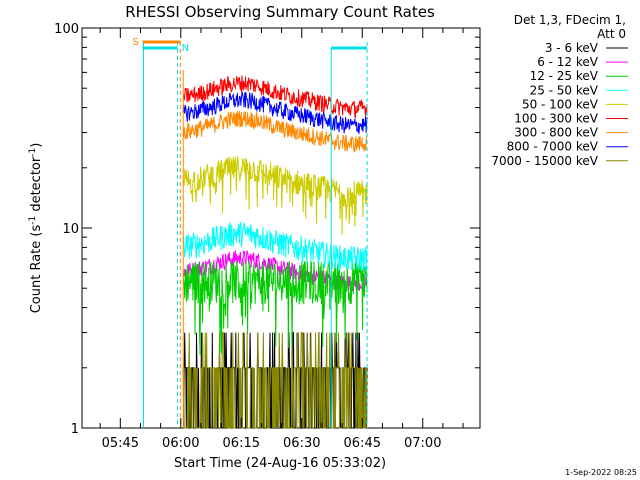 The image size is (640, 480). I want to click on saa-flag-label: S, so click(135, 42).